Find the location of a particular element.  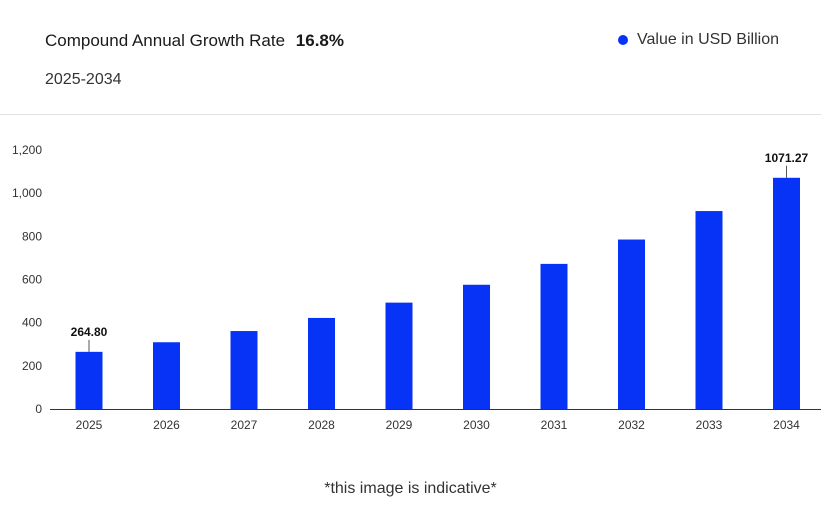

bar-2025 is located at coordinates (89, 380).